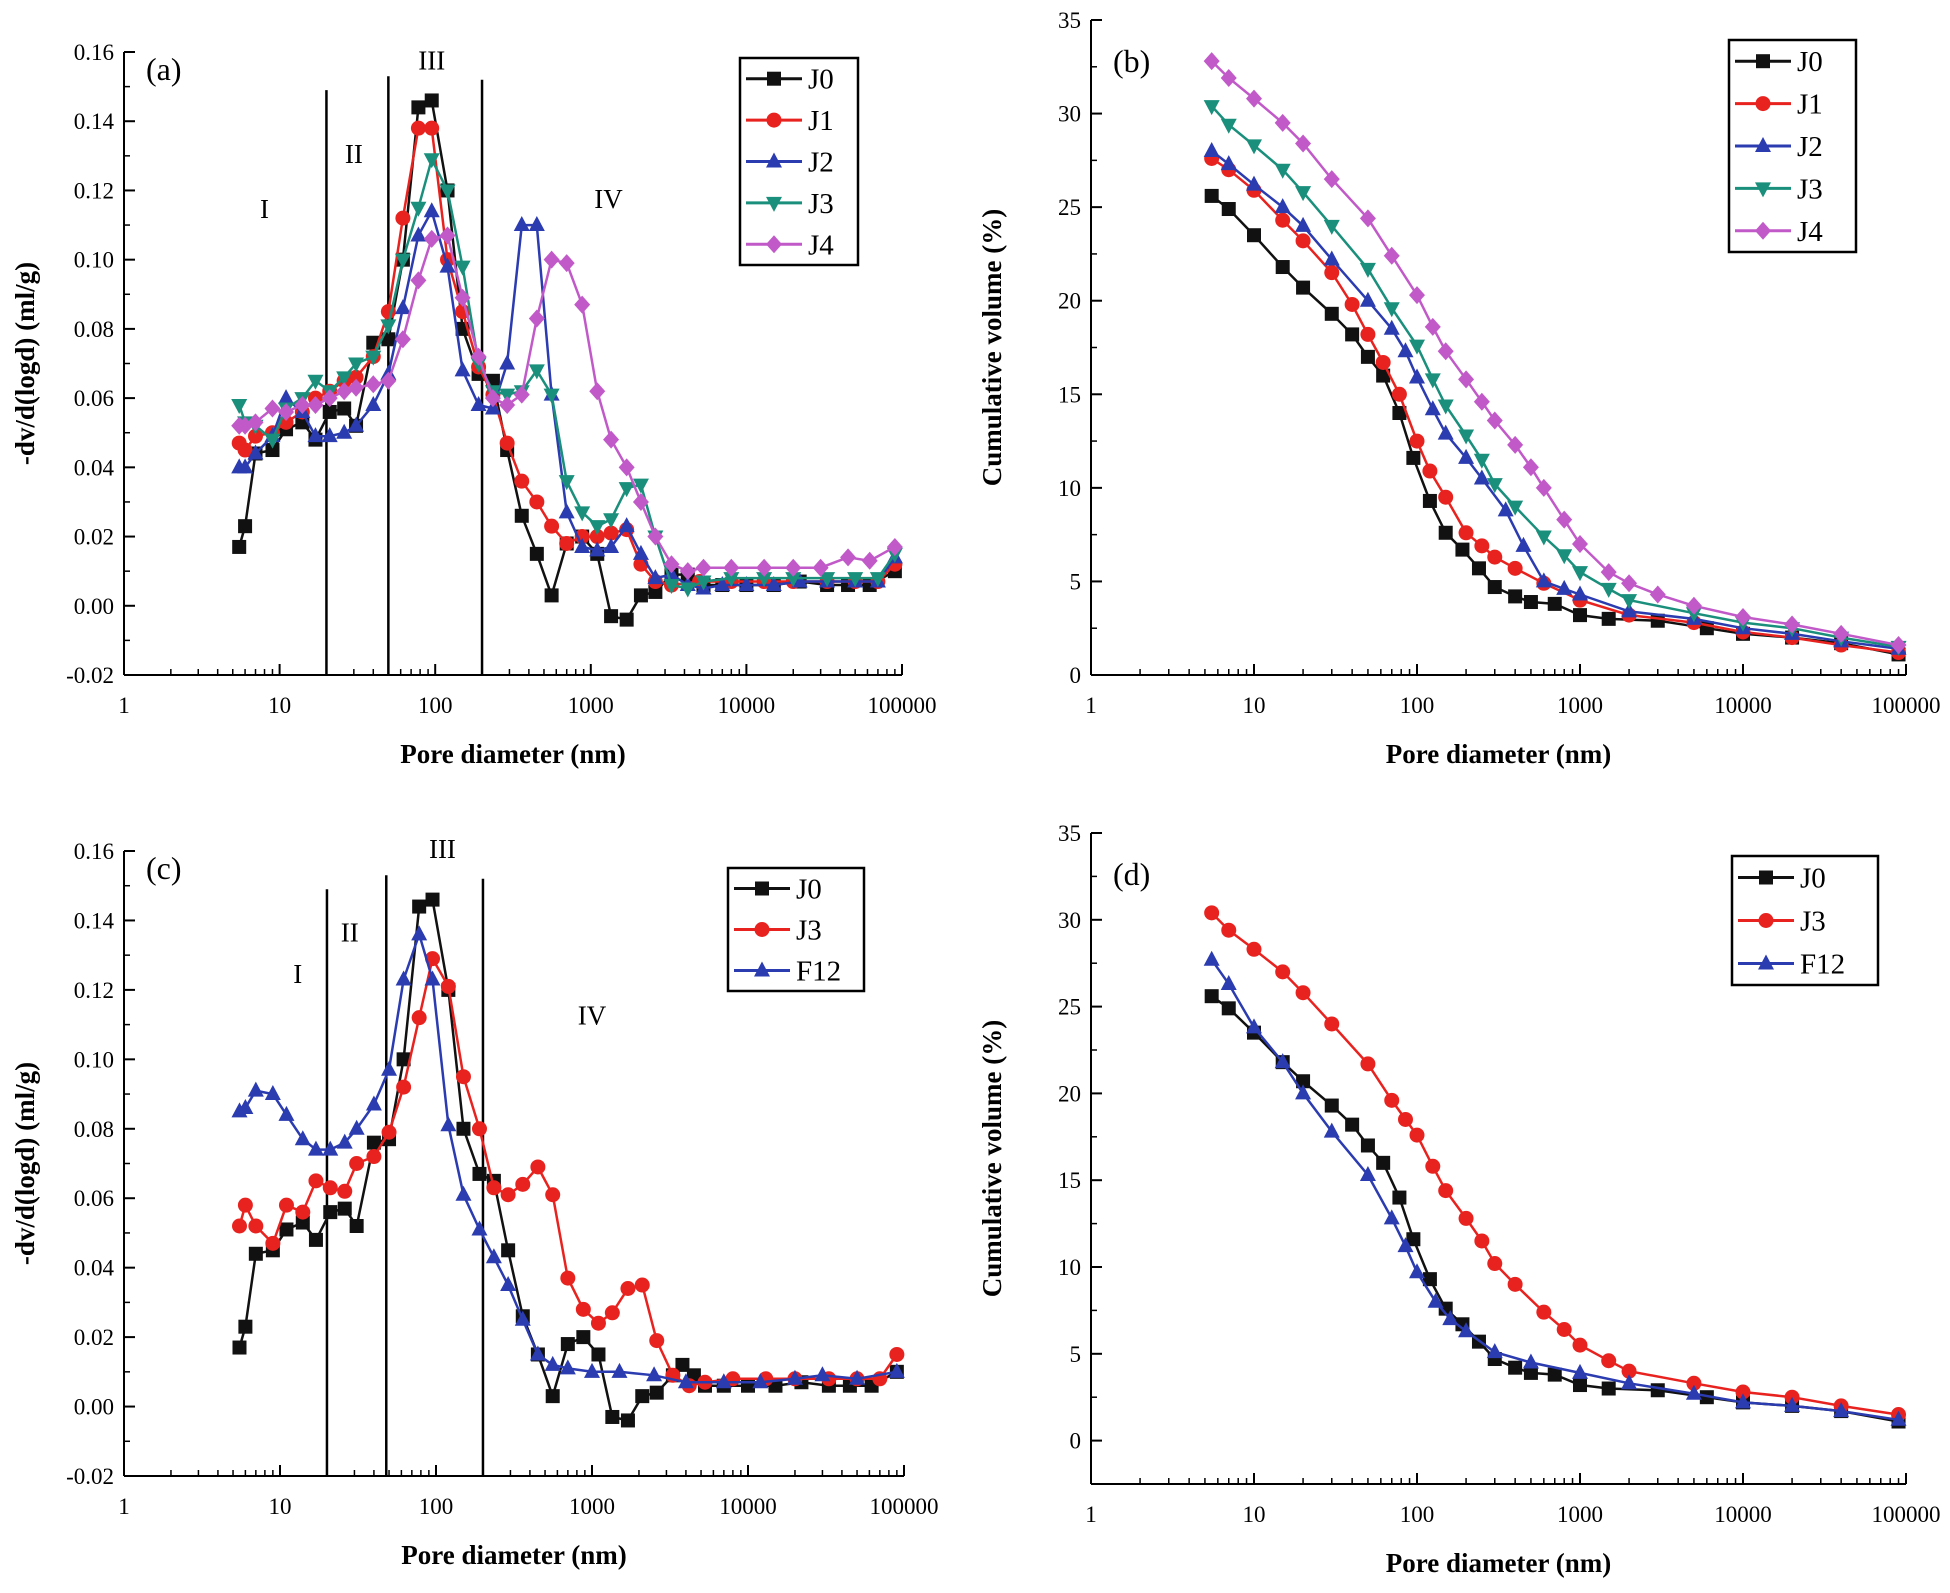  I want to click on legend: J0 J3 F12, so click(1805, 920).